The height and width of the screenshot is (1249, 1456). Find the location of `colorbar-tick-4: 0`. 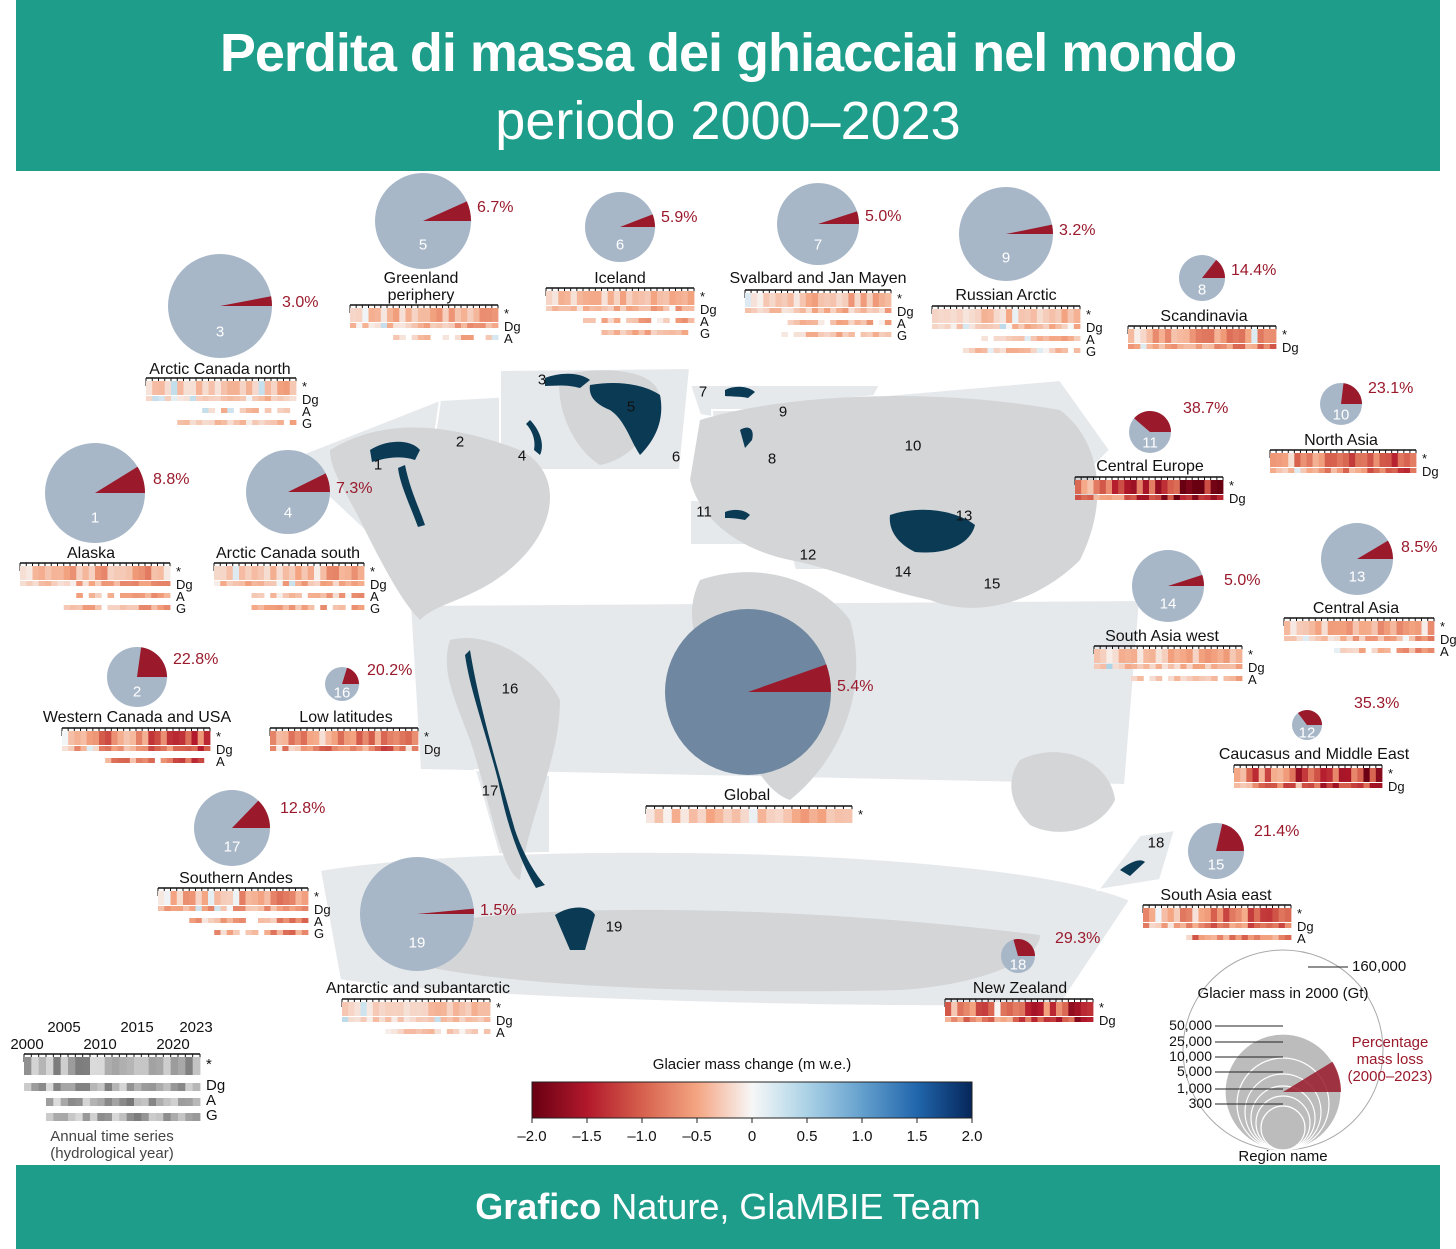

colorbar-tick-4: 0 is located at coordinates (752, 1136).